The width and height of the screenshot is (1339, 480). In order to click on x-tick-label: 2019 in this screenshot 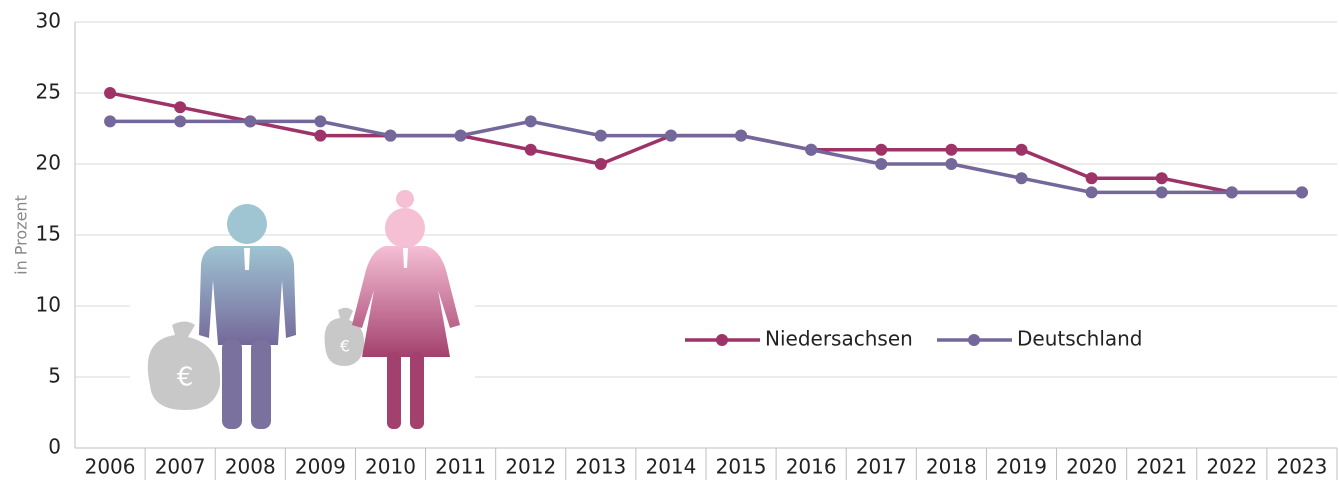, I will do `click(1021, 467)`.